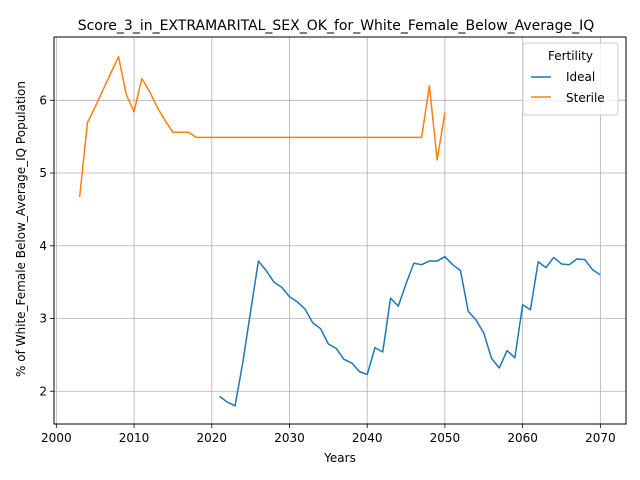 The image size is (640, 480). I want to click on y-tick-label: 4, so click(43, 246).